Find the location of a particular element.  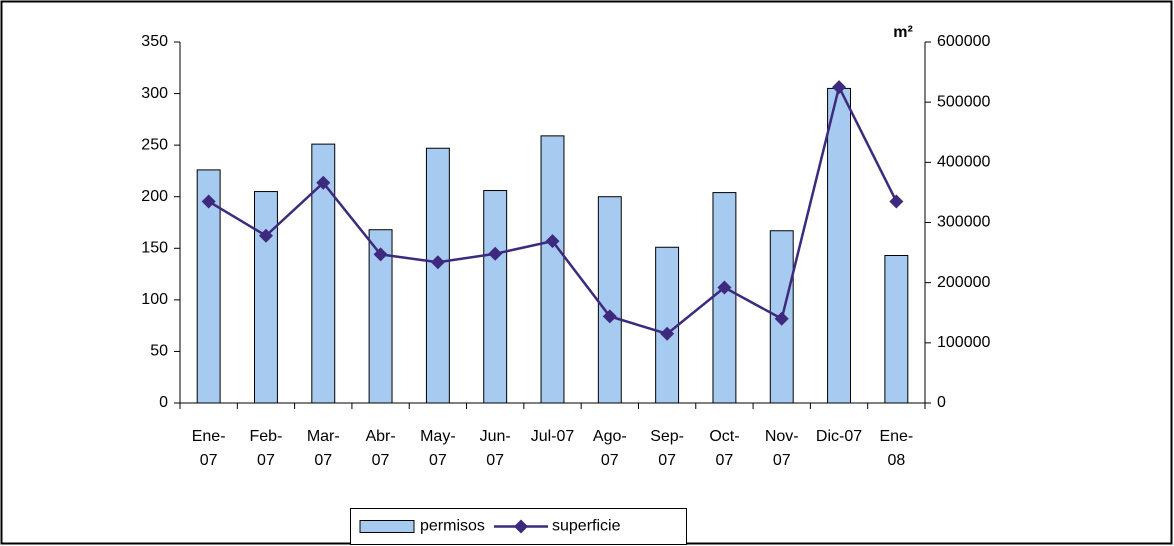

legend-label: superficie is located at coordinates (586, 526).